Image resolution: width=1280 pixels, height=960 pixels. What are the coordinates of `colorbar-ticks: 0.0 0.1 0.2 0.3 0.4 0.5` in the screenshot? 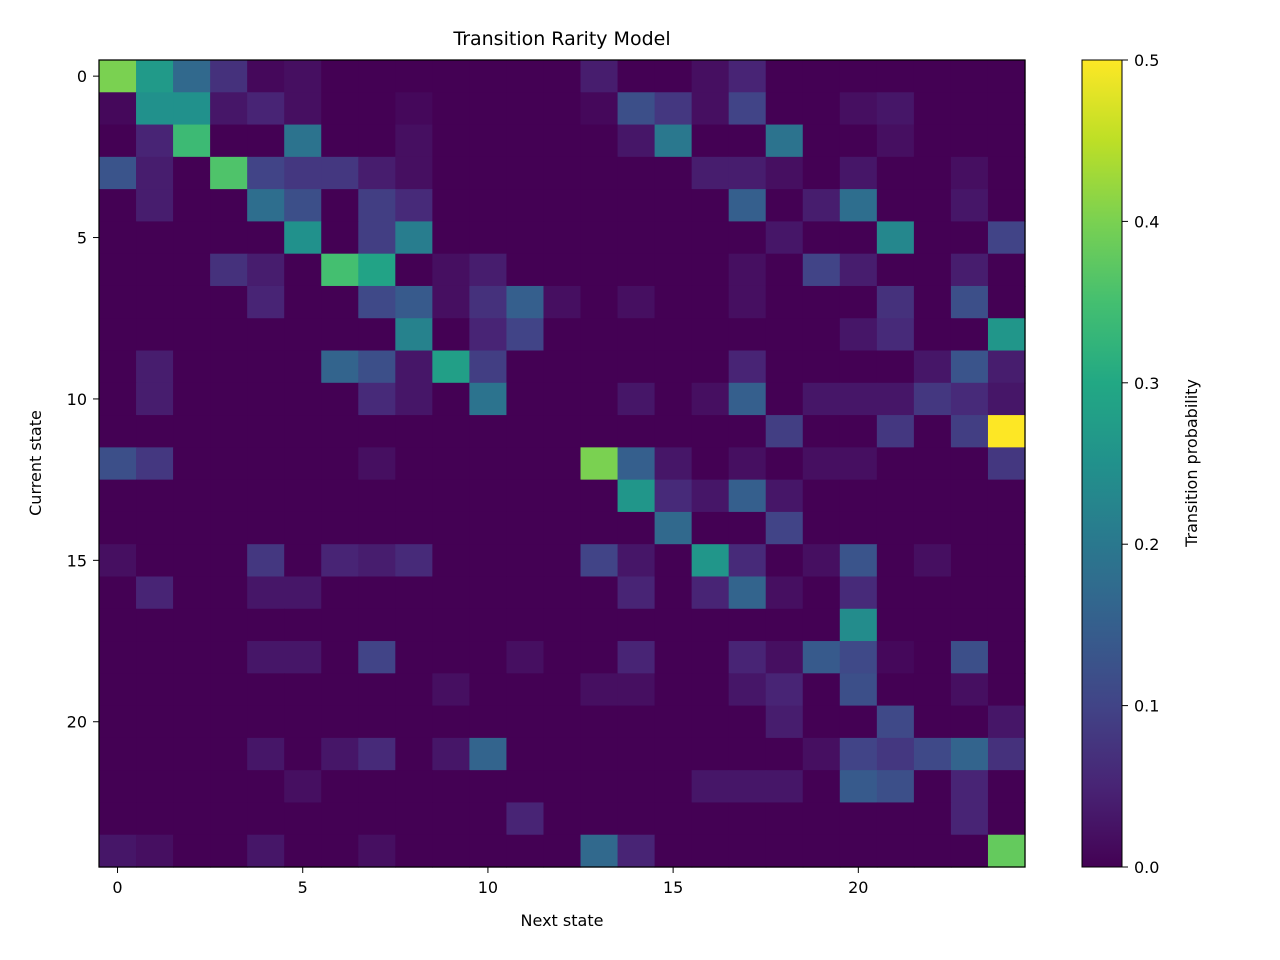 It's located at (1140, 464).